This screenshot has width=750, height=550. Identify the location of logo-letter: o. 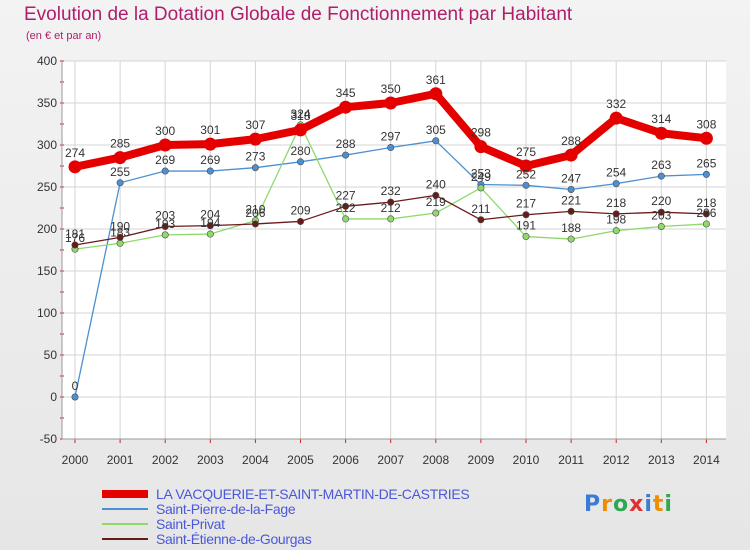
(621, 504).